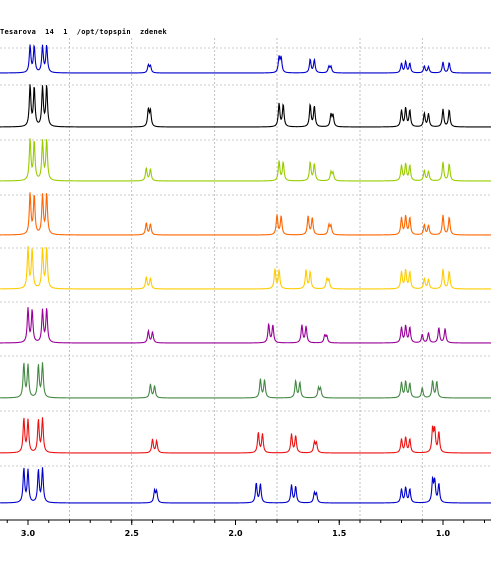 This screenshot has width=491, height=565. Describe the element at coordinates (443, 533) in the screenshot. I see `x-tick-label: 1.0` at that location.